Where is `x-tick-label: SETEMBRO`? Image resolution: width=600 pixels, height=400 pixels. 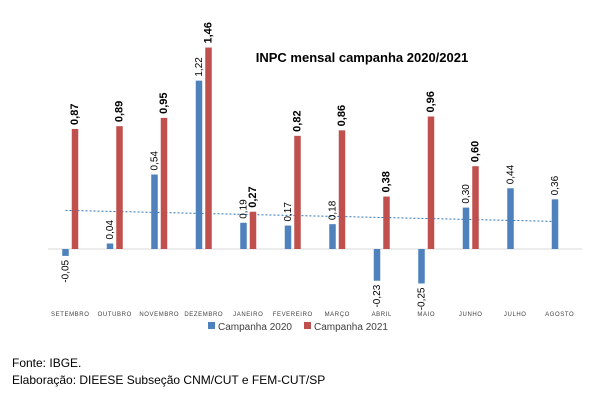 x-tick-label: SETEMBRO is located at coordinates (70, 315).